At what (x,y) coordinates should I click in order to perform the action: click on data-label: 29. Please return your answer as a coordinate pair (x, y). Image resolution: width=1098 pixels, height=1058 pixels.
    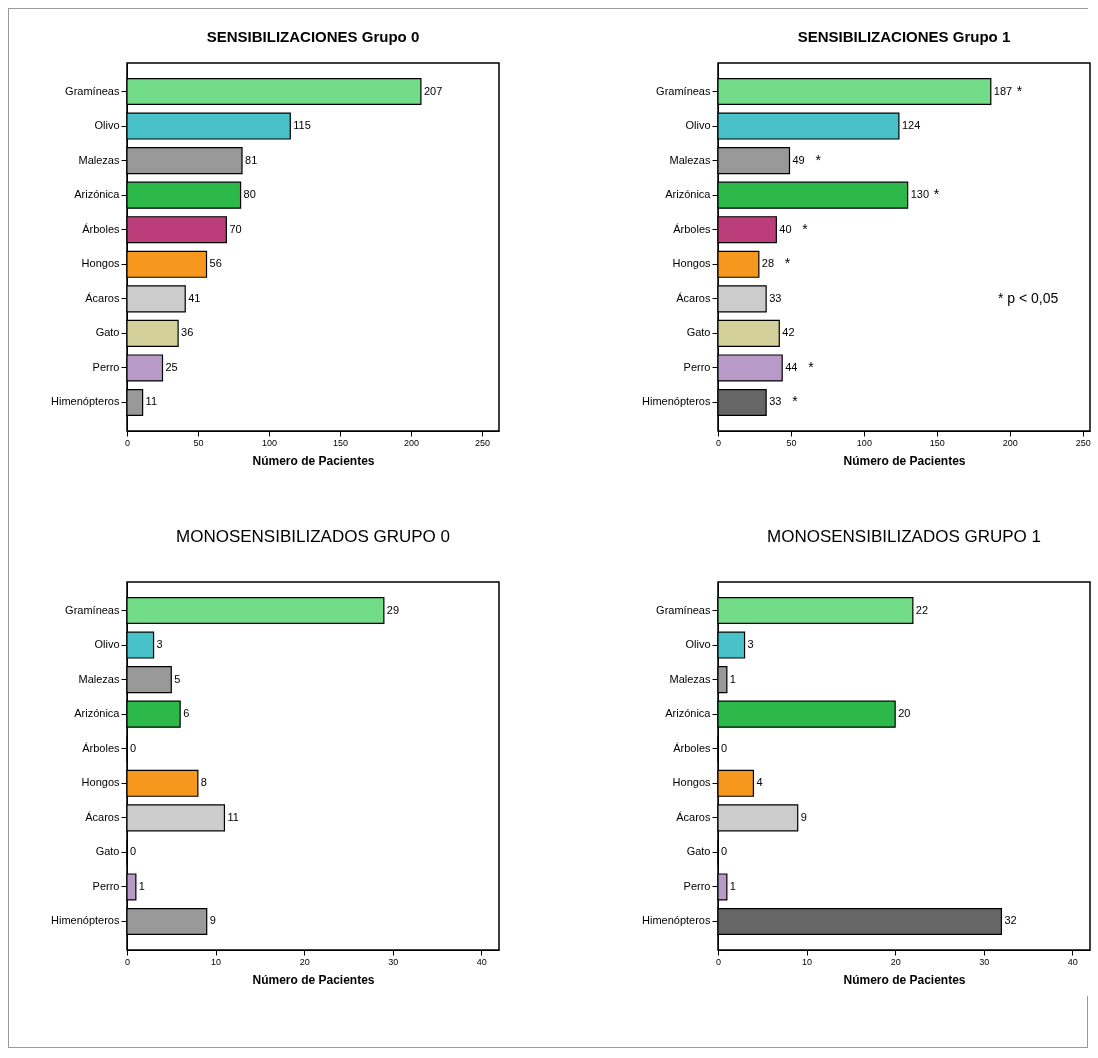
    Looking at the image, I should click on (393, 609).